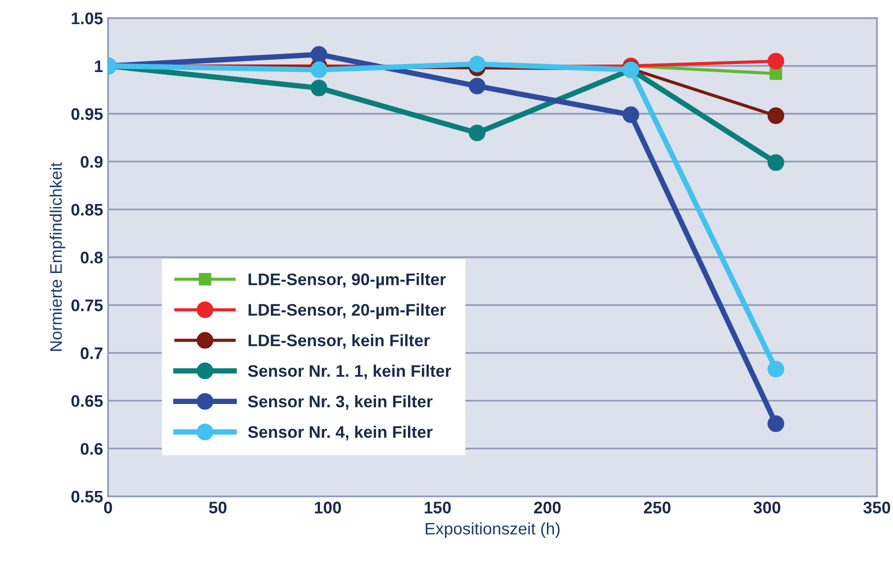 This screenshot has width=893, height=566. What do you see at coordinates (58, 256) in the screenshot?
I see `y-axis-title: Normierte Empfindlichkeit` at bounding box center [58, 256].